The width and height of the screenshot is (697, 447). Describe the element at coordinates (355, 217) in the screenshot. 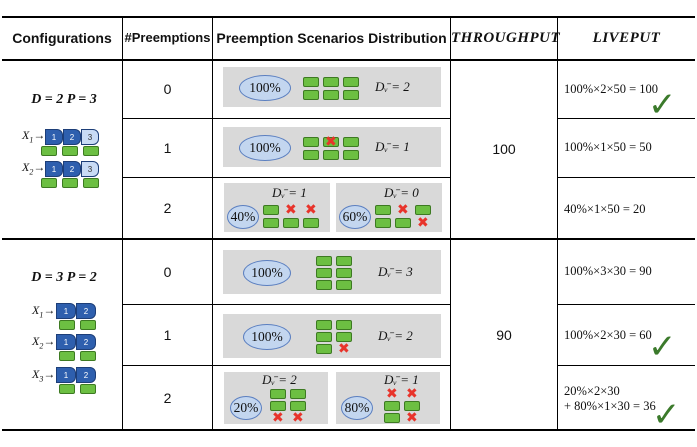

I see `probability-ellipse: 60%` at that location.